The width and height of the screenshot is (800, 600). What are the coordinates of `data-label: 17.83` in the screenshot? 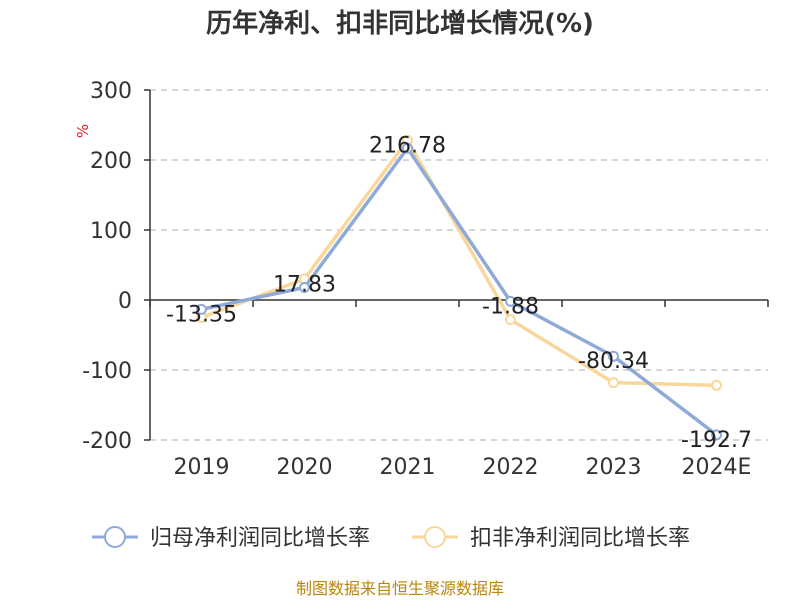 It's located at (304, 285).